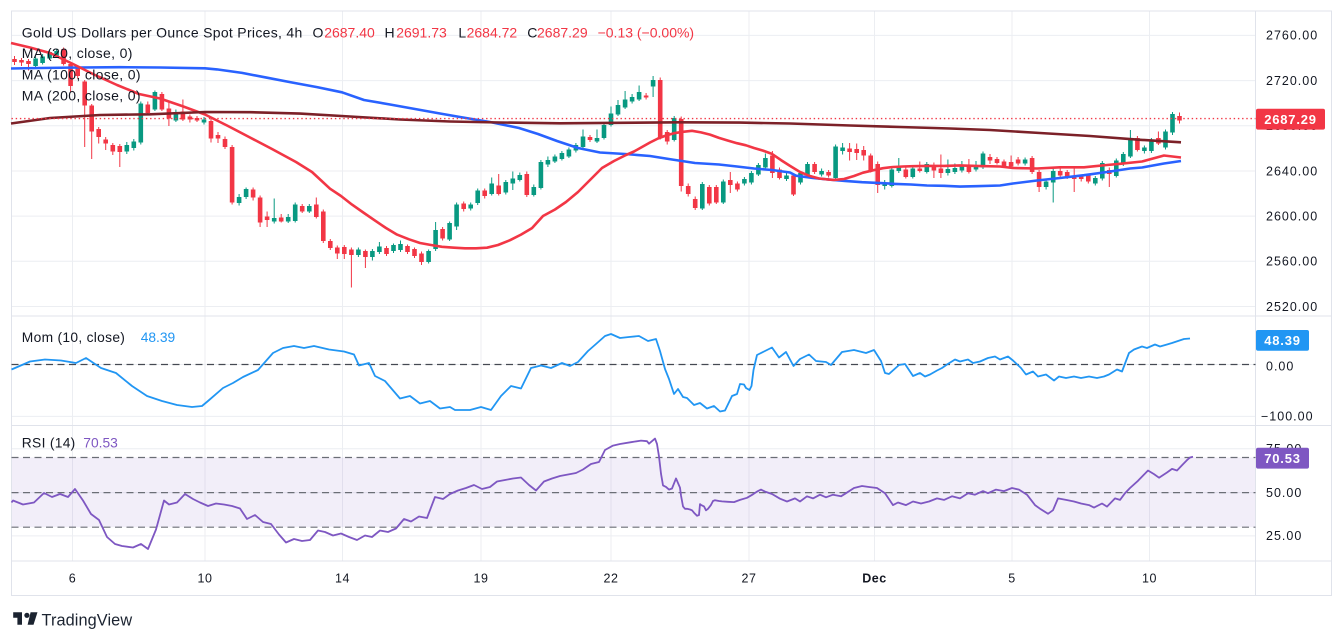  Describe the element at coordinates (749, 579) in the screenshot. I see `svg-text: 27` at that location.